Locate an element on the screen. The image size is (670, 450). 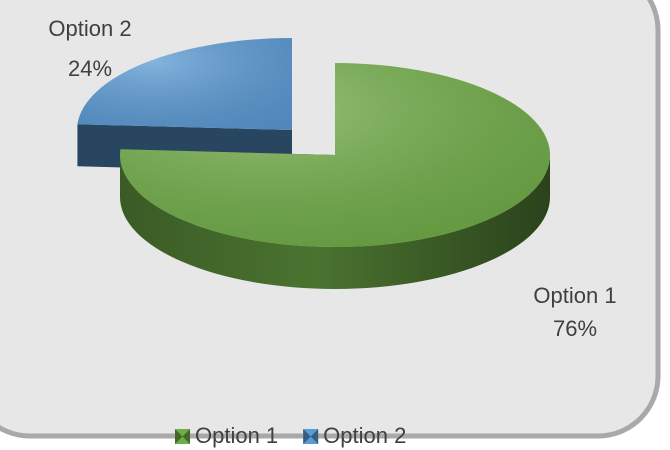
data-label-category: Option 2 is located at coordinates (89, 28).